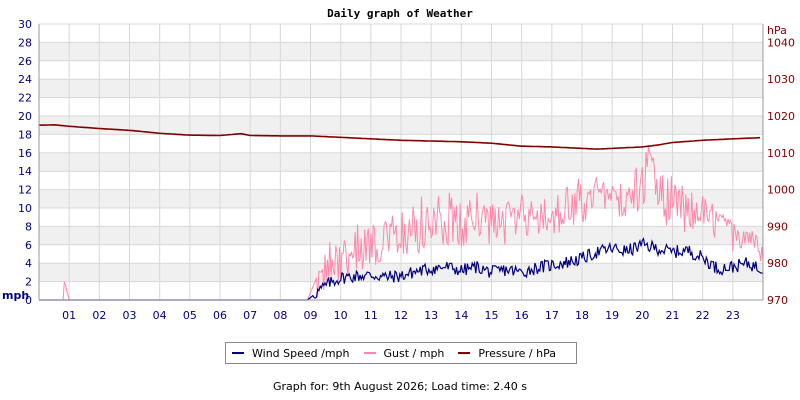 The width and height of the screenshot is (800, 400). What do you see at coordinates (280, 315) in the screenshot?
I see `x-tick-label: 08` at bounding box center [280, 315].